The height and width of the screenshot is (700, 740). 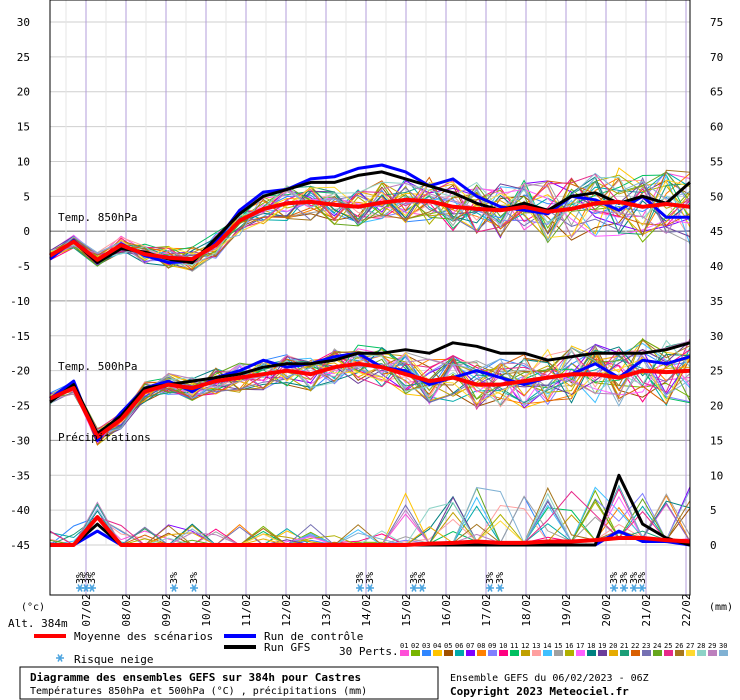 I want to click on left-tick-label: 25, so click(x=23, y=57).